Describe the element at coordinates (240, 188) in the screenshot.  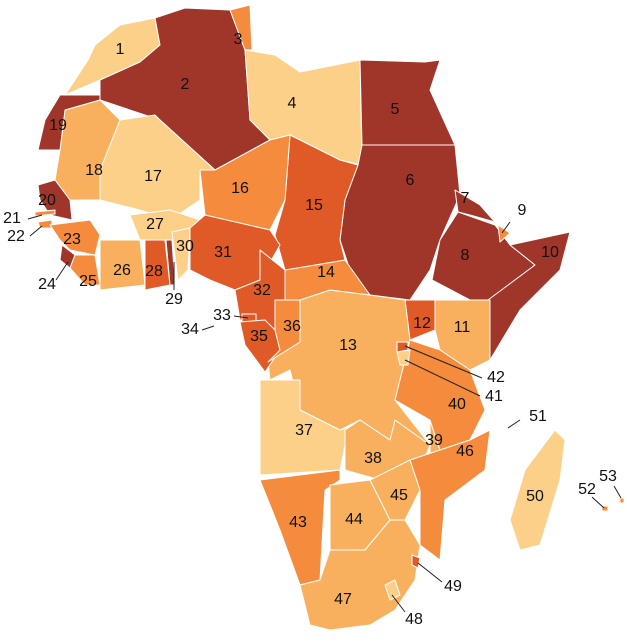
I see `country-label: 16` at that location.